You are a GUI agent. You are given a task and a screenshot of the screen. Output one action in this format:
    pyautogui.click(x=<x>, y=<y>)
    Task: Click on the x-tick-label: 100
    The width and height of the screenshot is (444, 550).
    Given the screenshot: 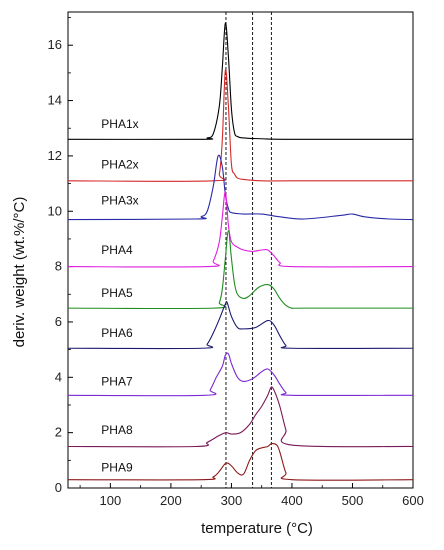 What is the action you would take?
    pyautogui.click(x=111, y=500)
    